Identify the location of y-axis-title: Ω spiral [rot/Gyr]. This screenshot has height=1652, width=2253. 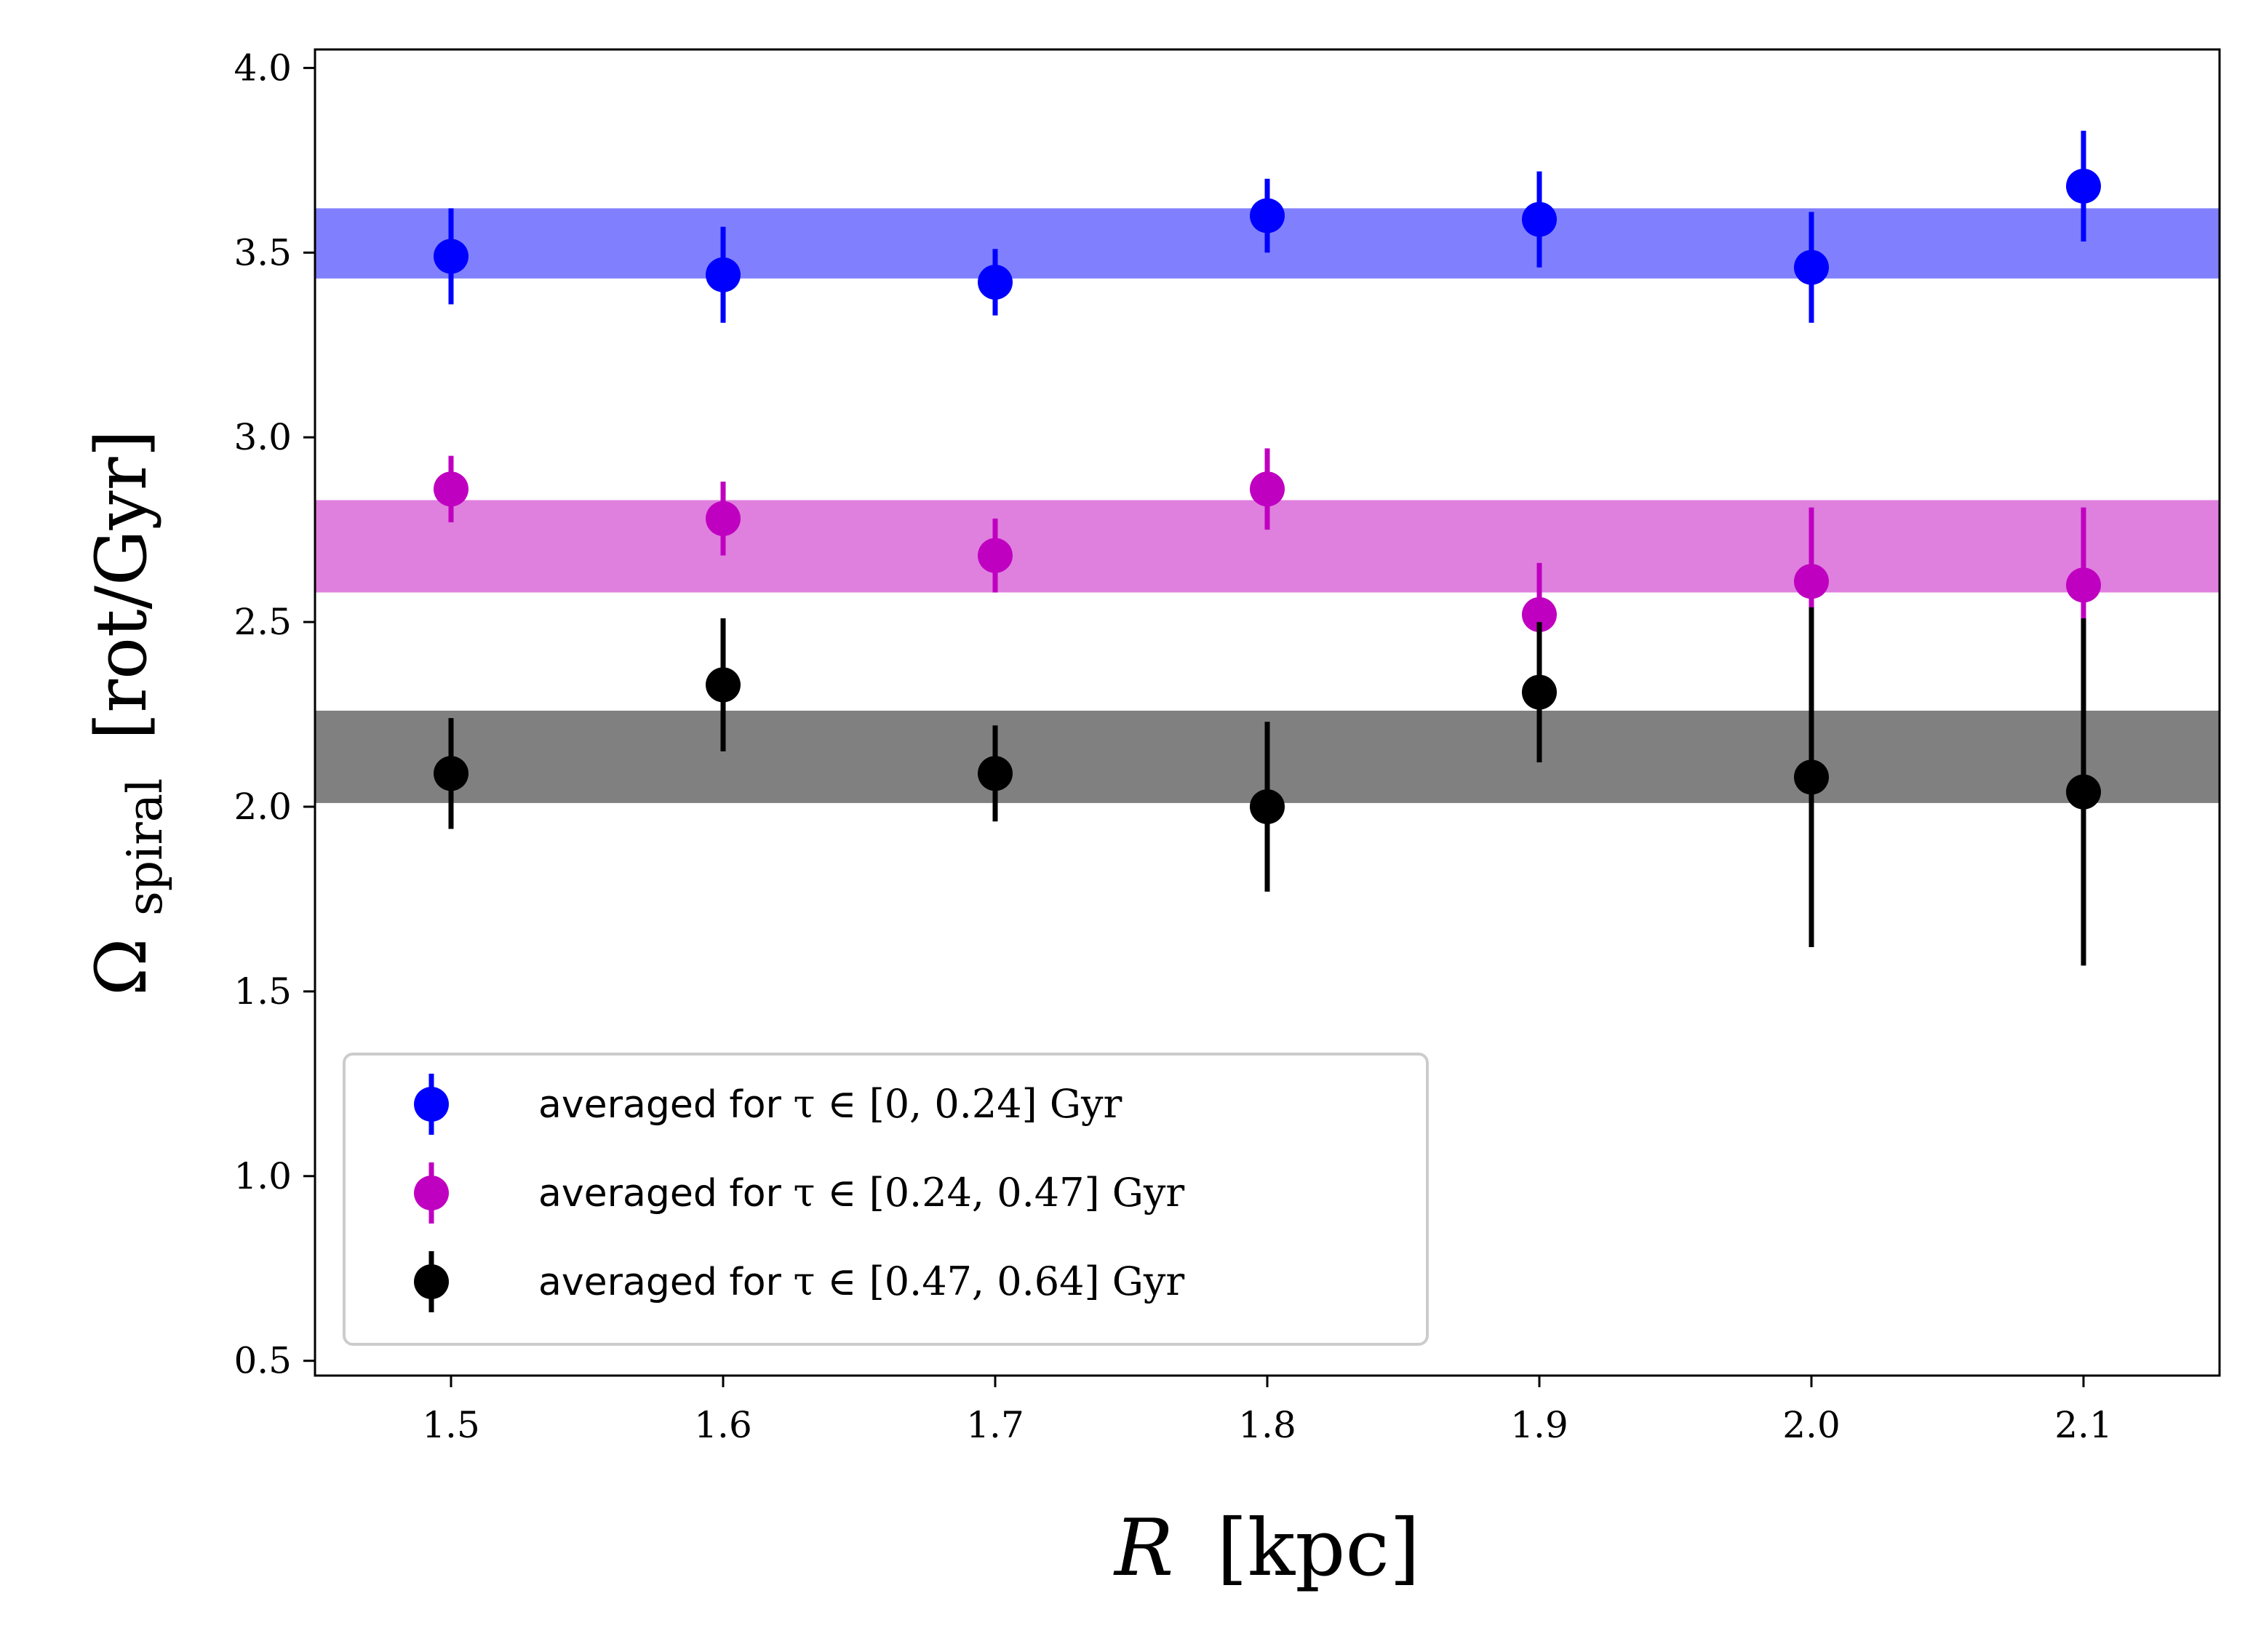
(129, 713).